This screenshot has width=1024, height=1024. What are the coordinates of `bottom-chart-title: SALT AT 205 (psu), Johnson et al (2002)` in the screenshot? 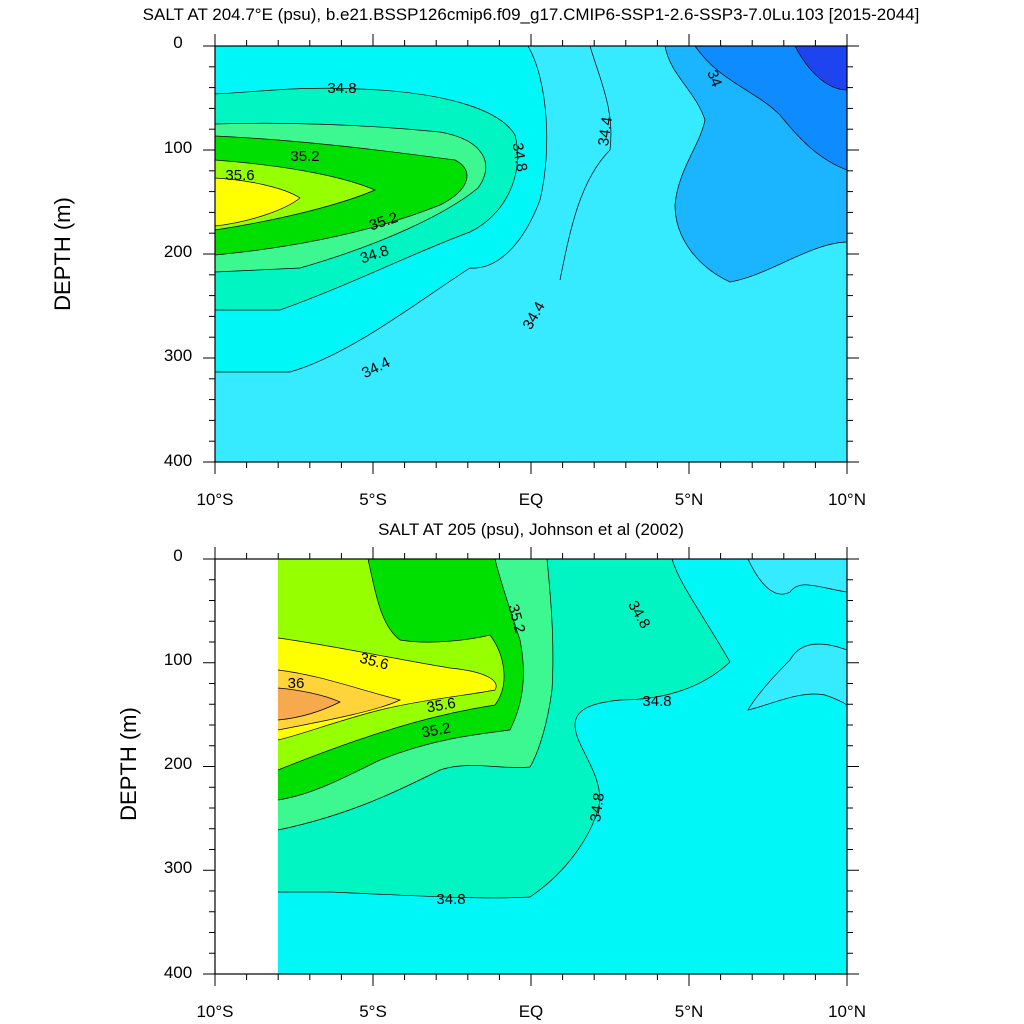 It's located at (531, 529).